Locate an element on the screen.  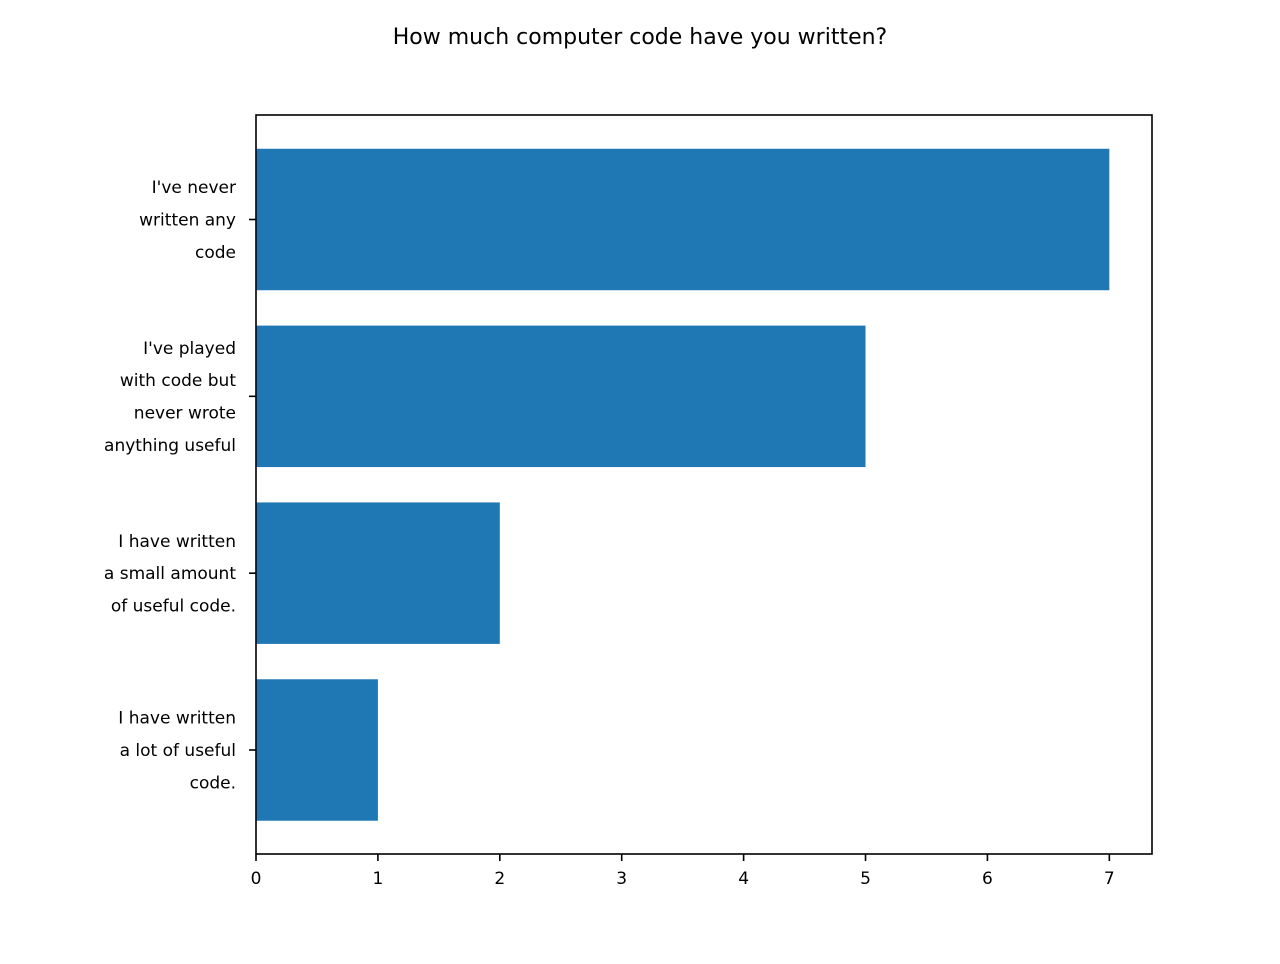
x-tick-label-1: 1 is located at coordinates (377, 879).